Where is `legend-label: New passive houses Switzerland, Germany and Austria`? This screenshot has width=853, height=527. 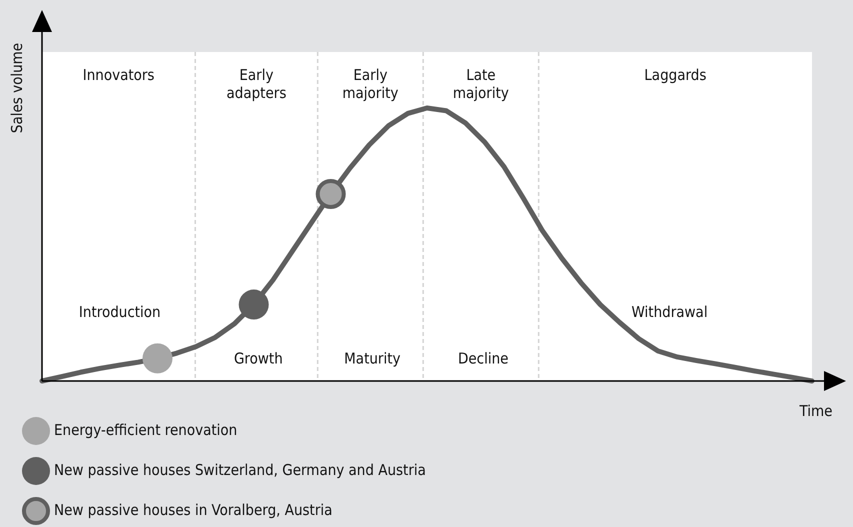
legend-label: New passive houses Switzerland, Germany and Austria is located at coordinates (240, 470).